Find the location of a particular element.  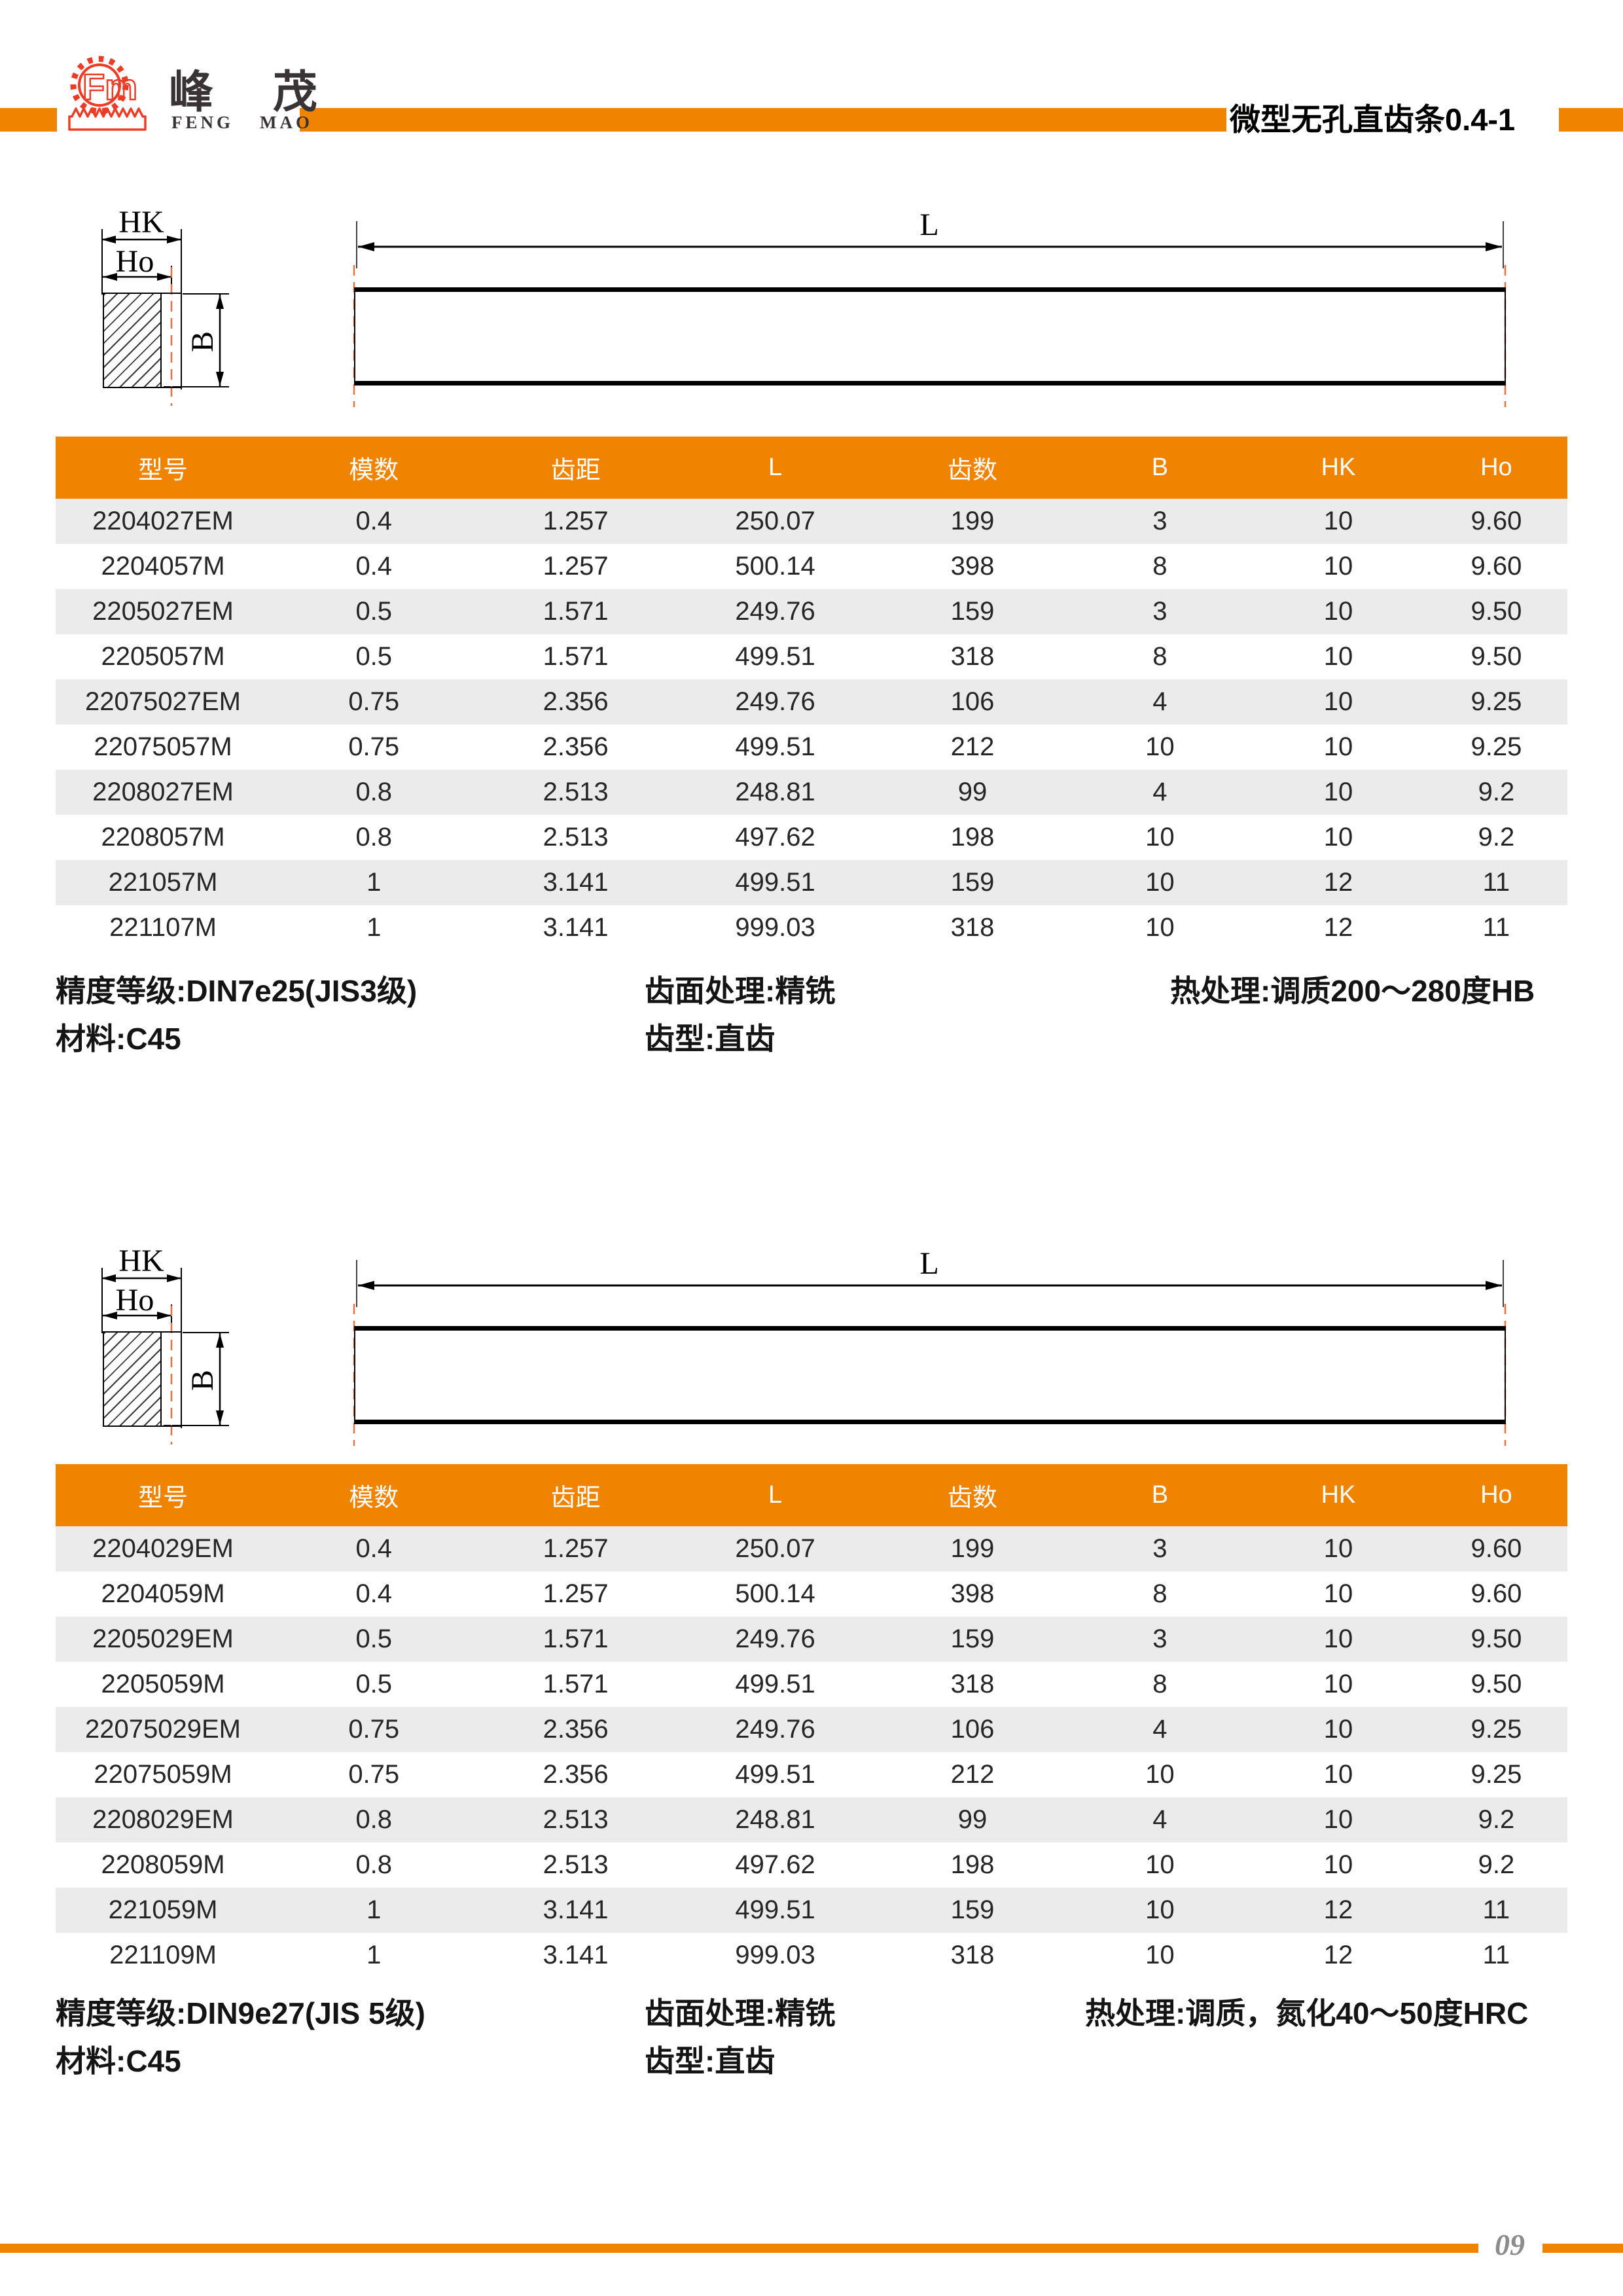

cell-length: 999.03 is located at coordinates (775, 927).